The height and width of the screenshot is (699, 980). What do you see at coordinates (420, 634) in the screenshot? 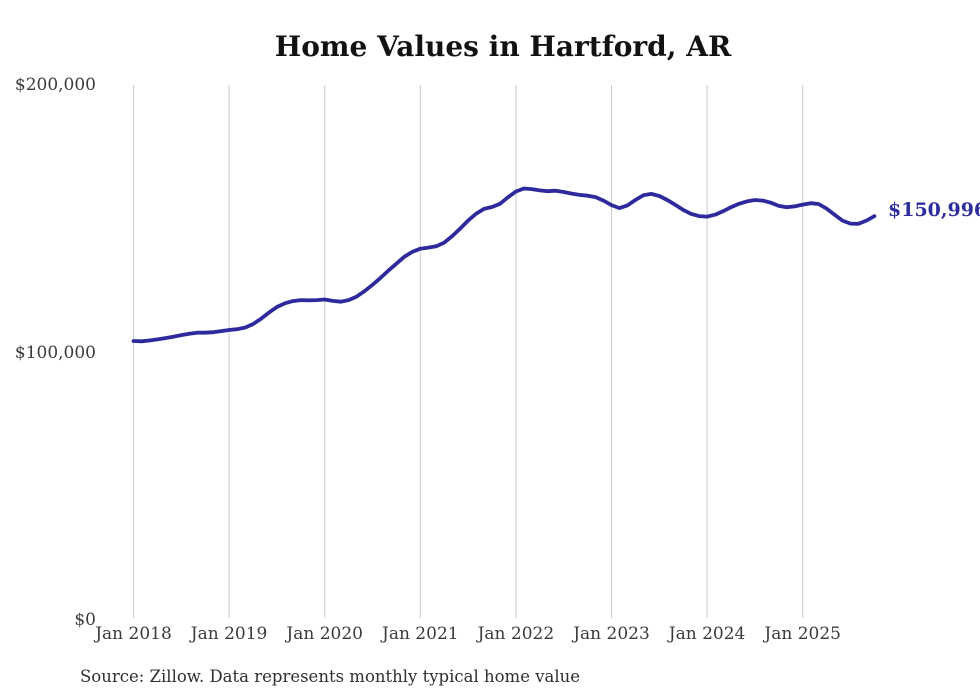
I see `x-tick-label: Jan 2021` at bounding box center [420, 634].